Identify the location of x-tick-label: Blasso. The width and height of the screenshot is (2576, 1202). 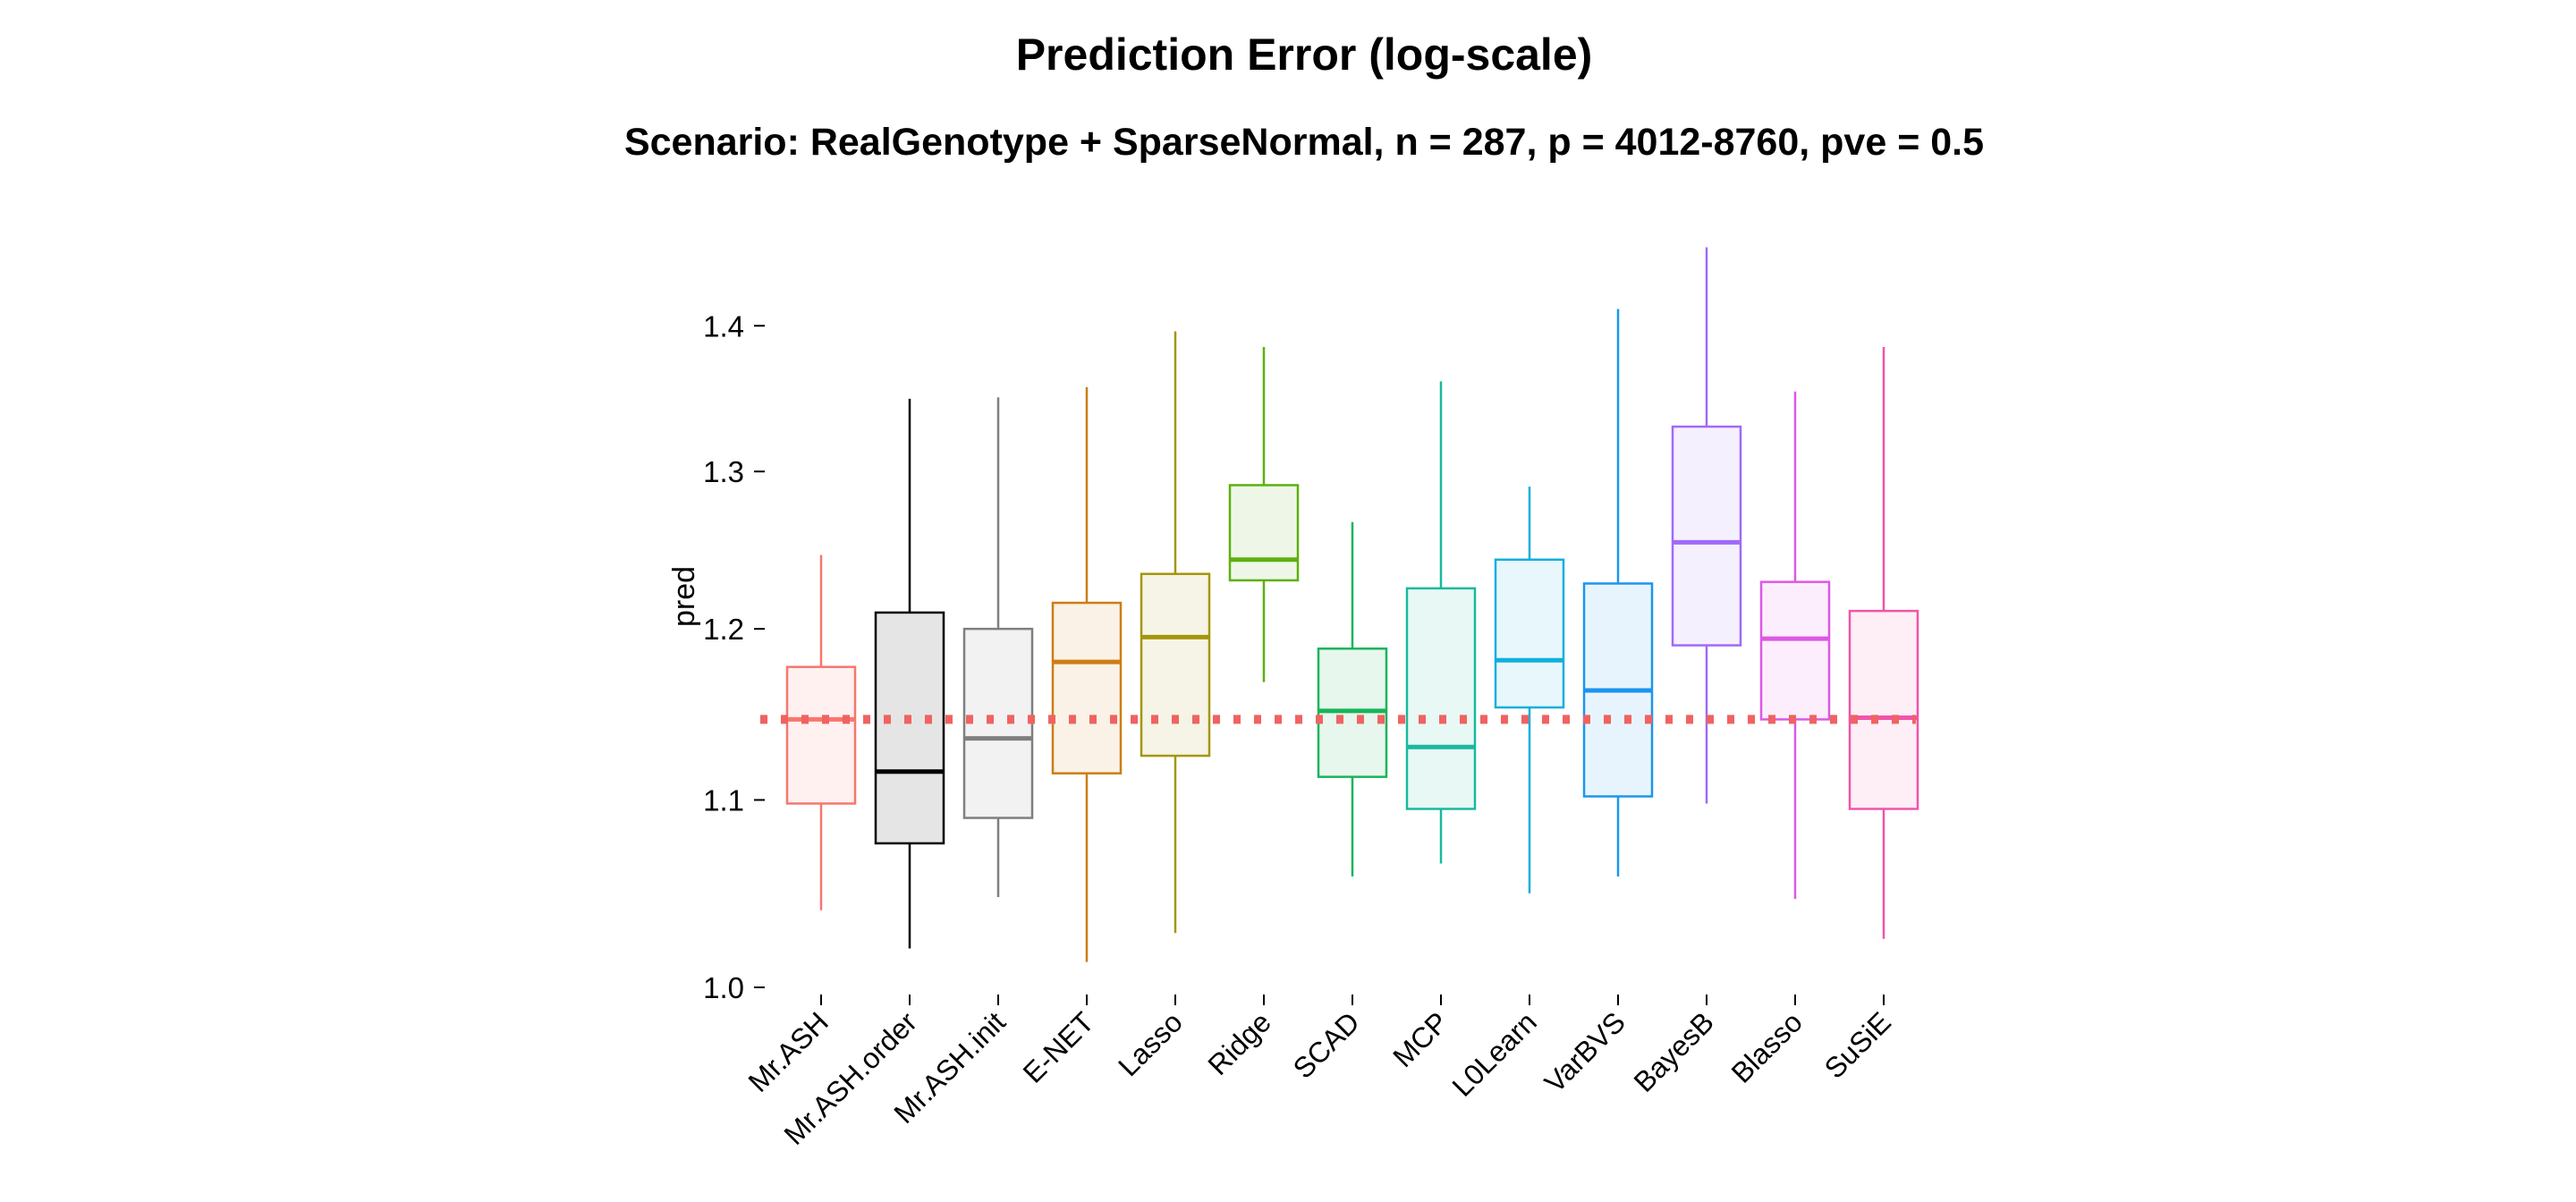
(1767, 1046).